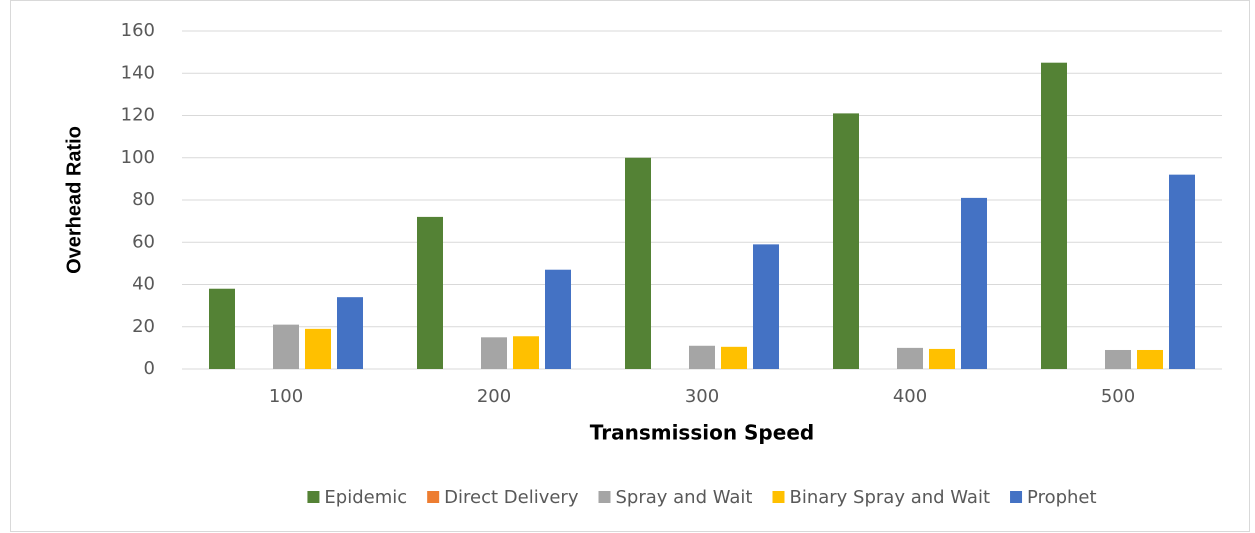 This screenshot has height=533, width=1255. Describe the element at coordinates (143, 326) in the screenshot. I see `y-tick-label: 20` at that location.